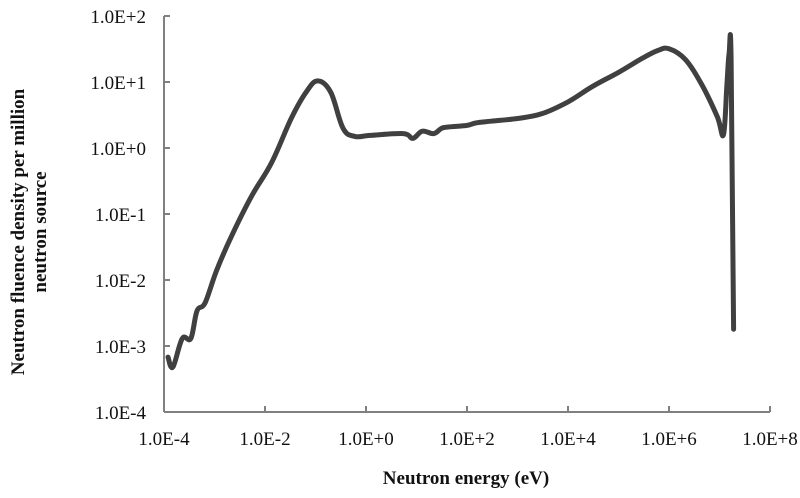 The height and width of the screenshot is (498, 800). Describe the element at coordinates (118, 149) in the screenshot. I see `y-tick-label: 1.0E+0` at that location.